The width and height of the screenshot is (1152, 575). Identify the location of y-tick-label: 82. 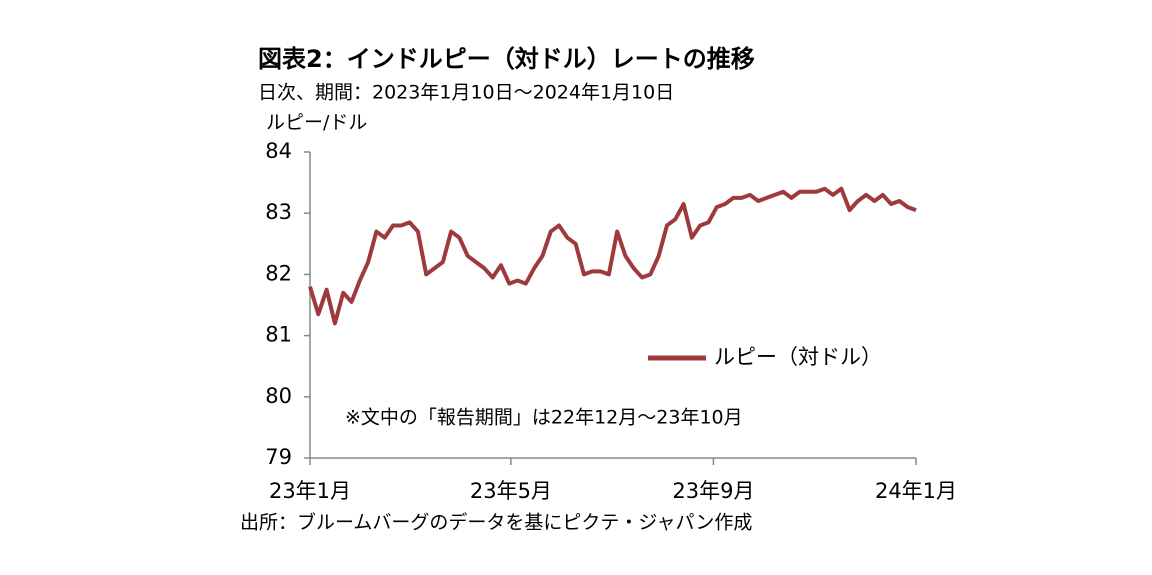
(278, 273).